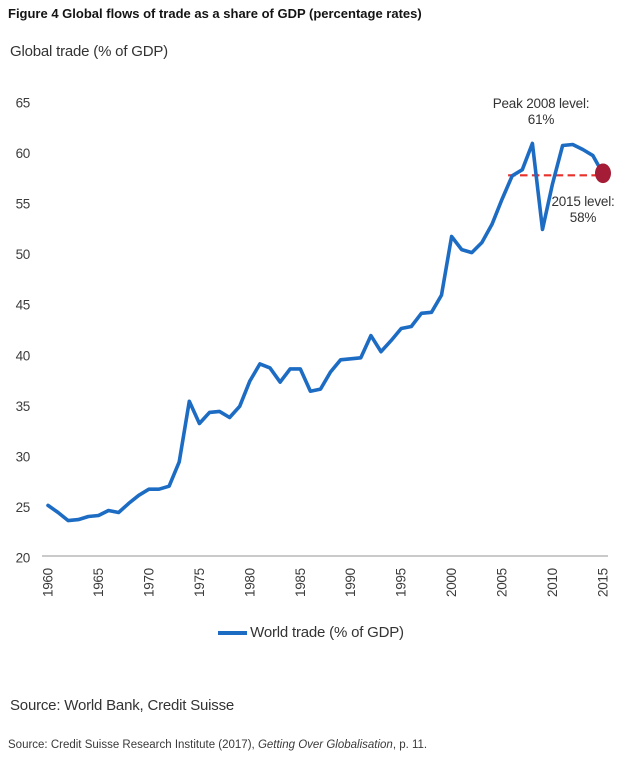 The height and width of the screenshot is (764, 622). Describe the element at coordinates (23, 153) in the screenshot. I see `y-tick-label: 60` at that location.